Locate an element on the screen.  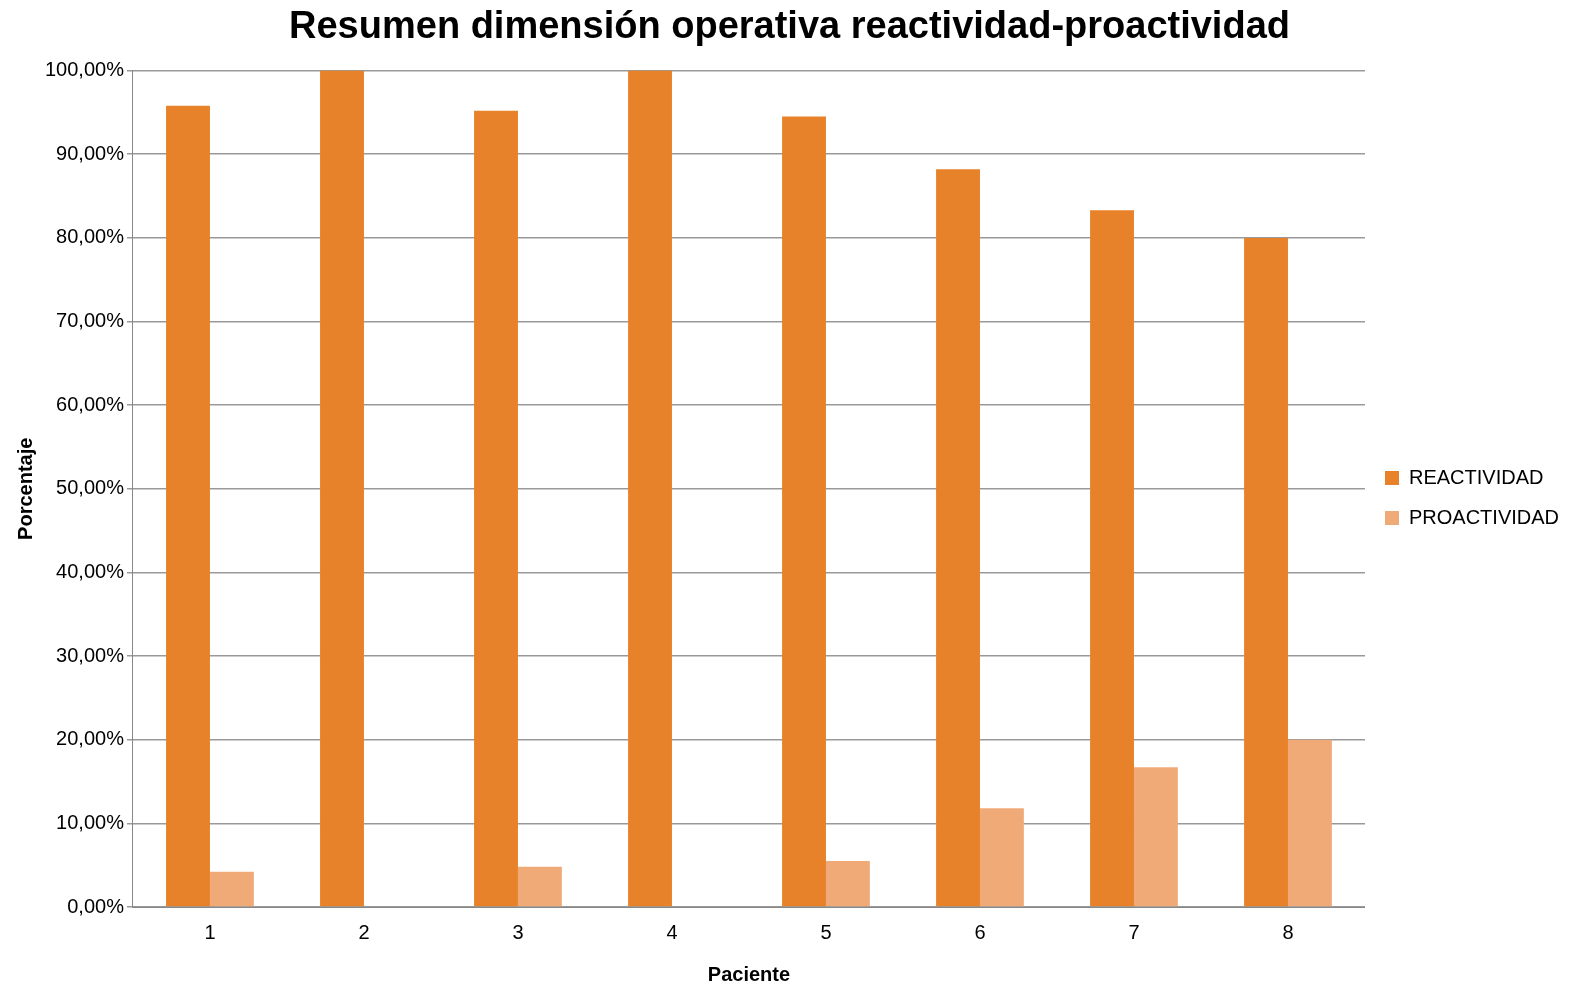
x-tick-label: 6 is located at coordinates (980, 931).